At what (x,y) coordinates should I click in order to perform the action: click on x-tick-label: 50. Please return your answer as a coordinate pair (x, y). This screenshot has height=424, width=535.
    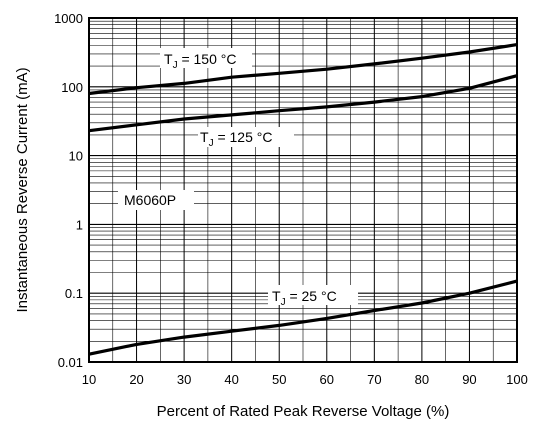
    Looking at the image, I should click on (279, 379).